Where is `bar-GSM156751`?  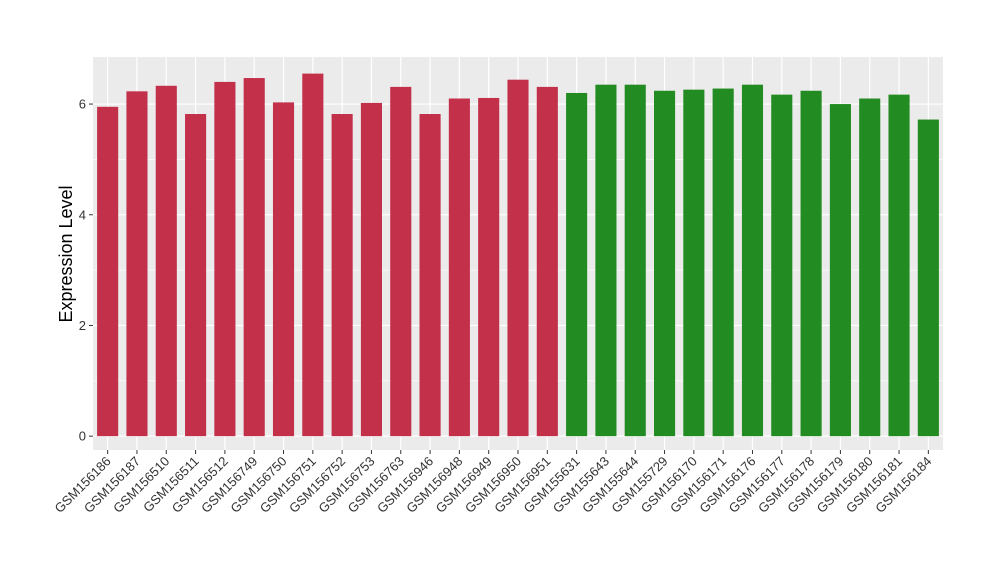 bar-GSM156751 is located at coordinates (313, 255).